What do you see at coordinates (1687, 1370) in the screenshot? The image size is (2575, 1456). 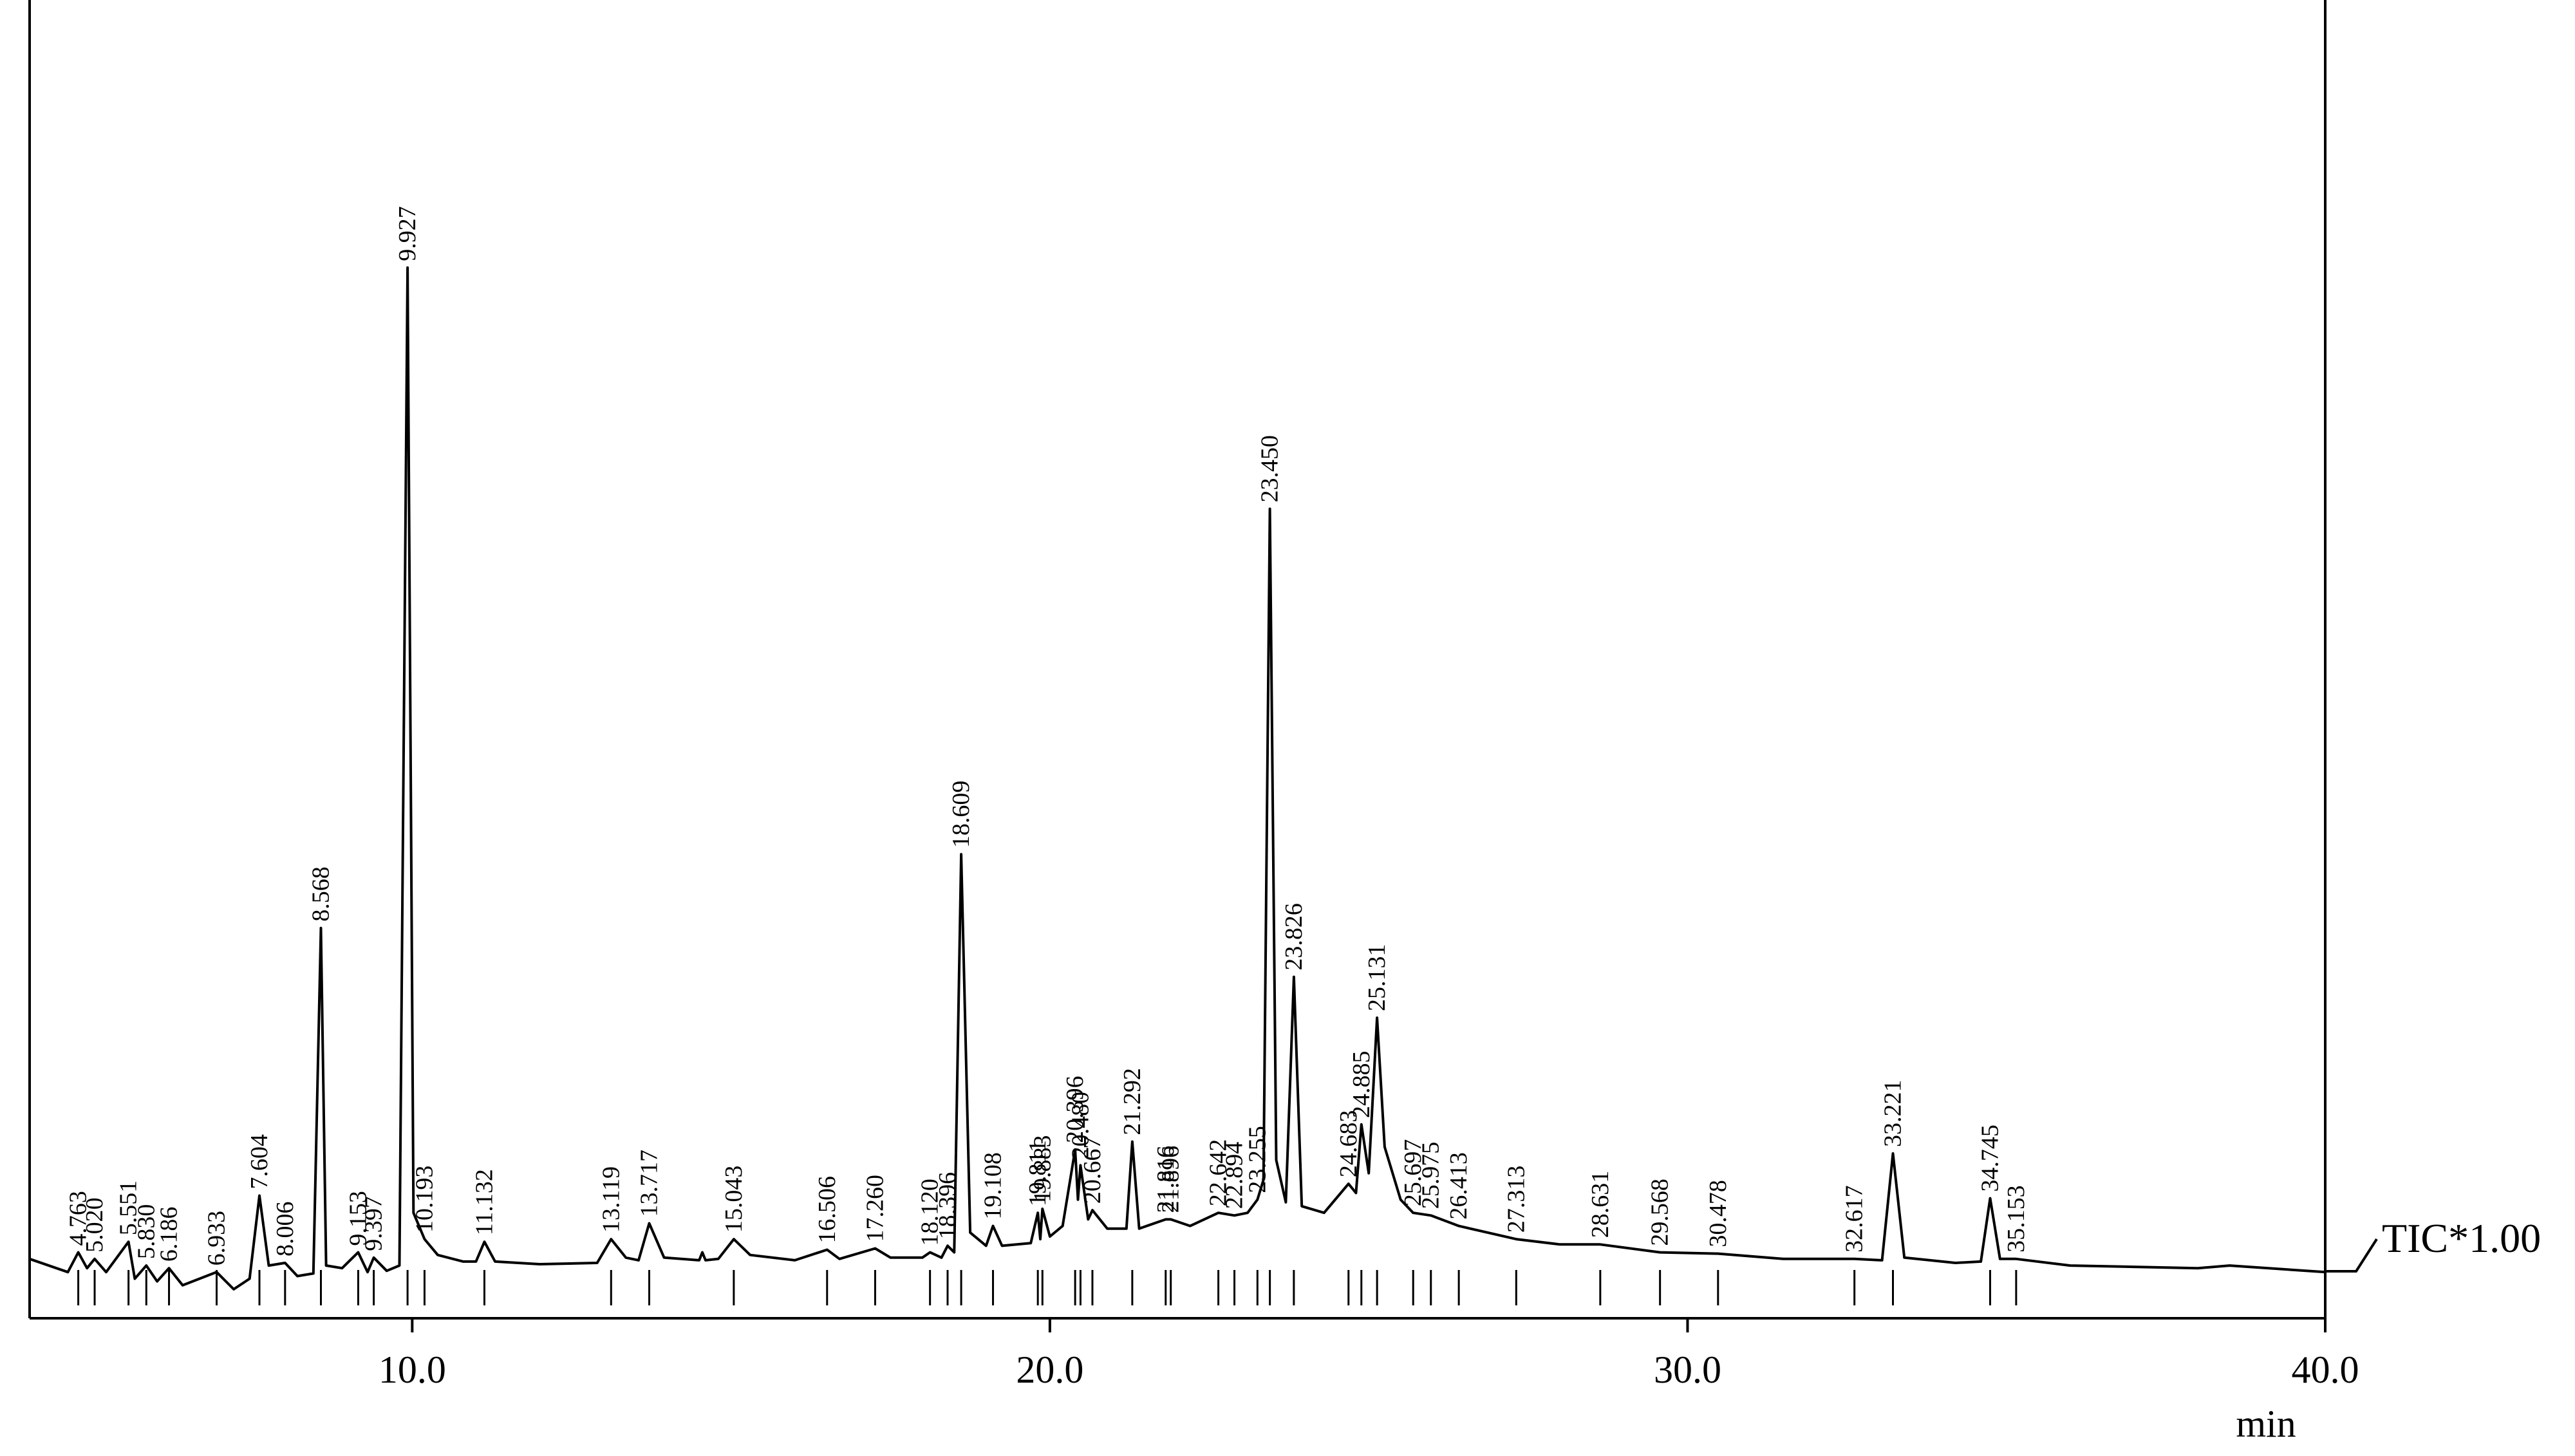 I see `x-tick-label: 30.0` at bounding box center [1687, 1370].